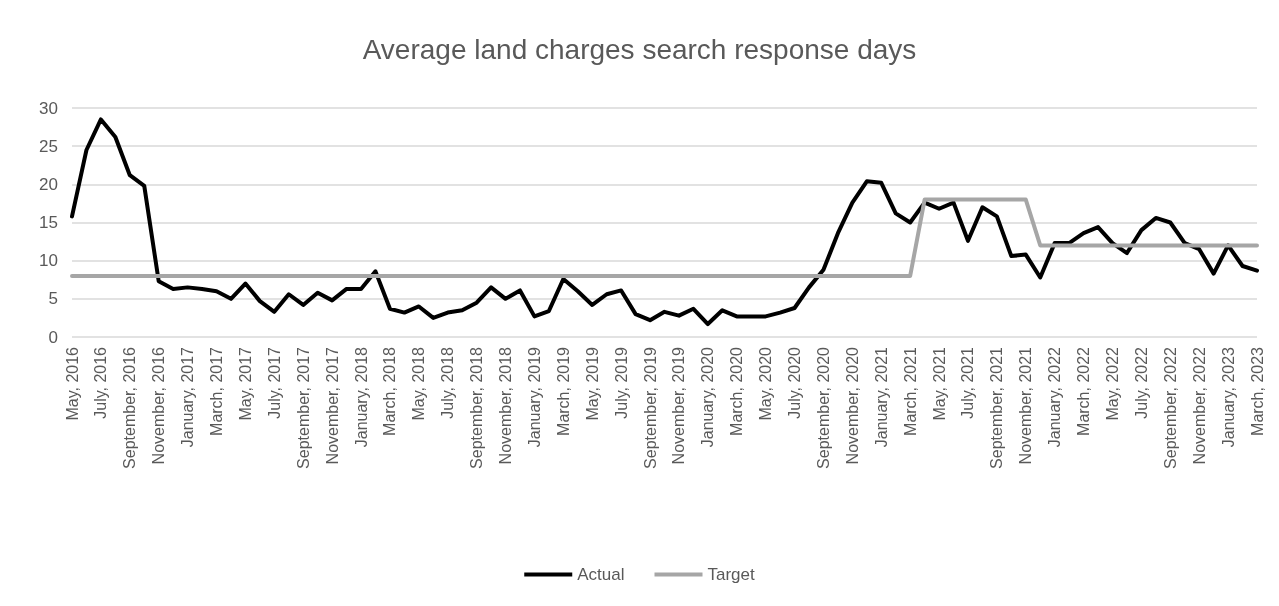 The image size is (1279, 606). Describe the element at coordinates (601, 574) in the screenshot. I see `legend-label: Actual` at that location.